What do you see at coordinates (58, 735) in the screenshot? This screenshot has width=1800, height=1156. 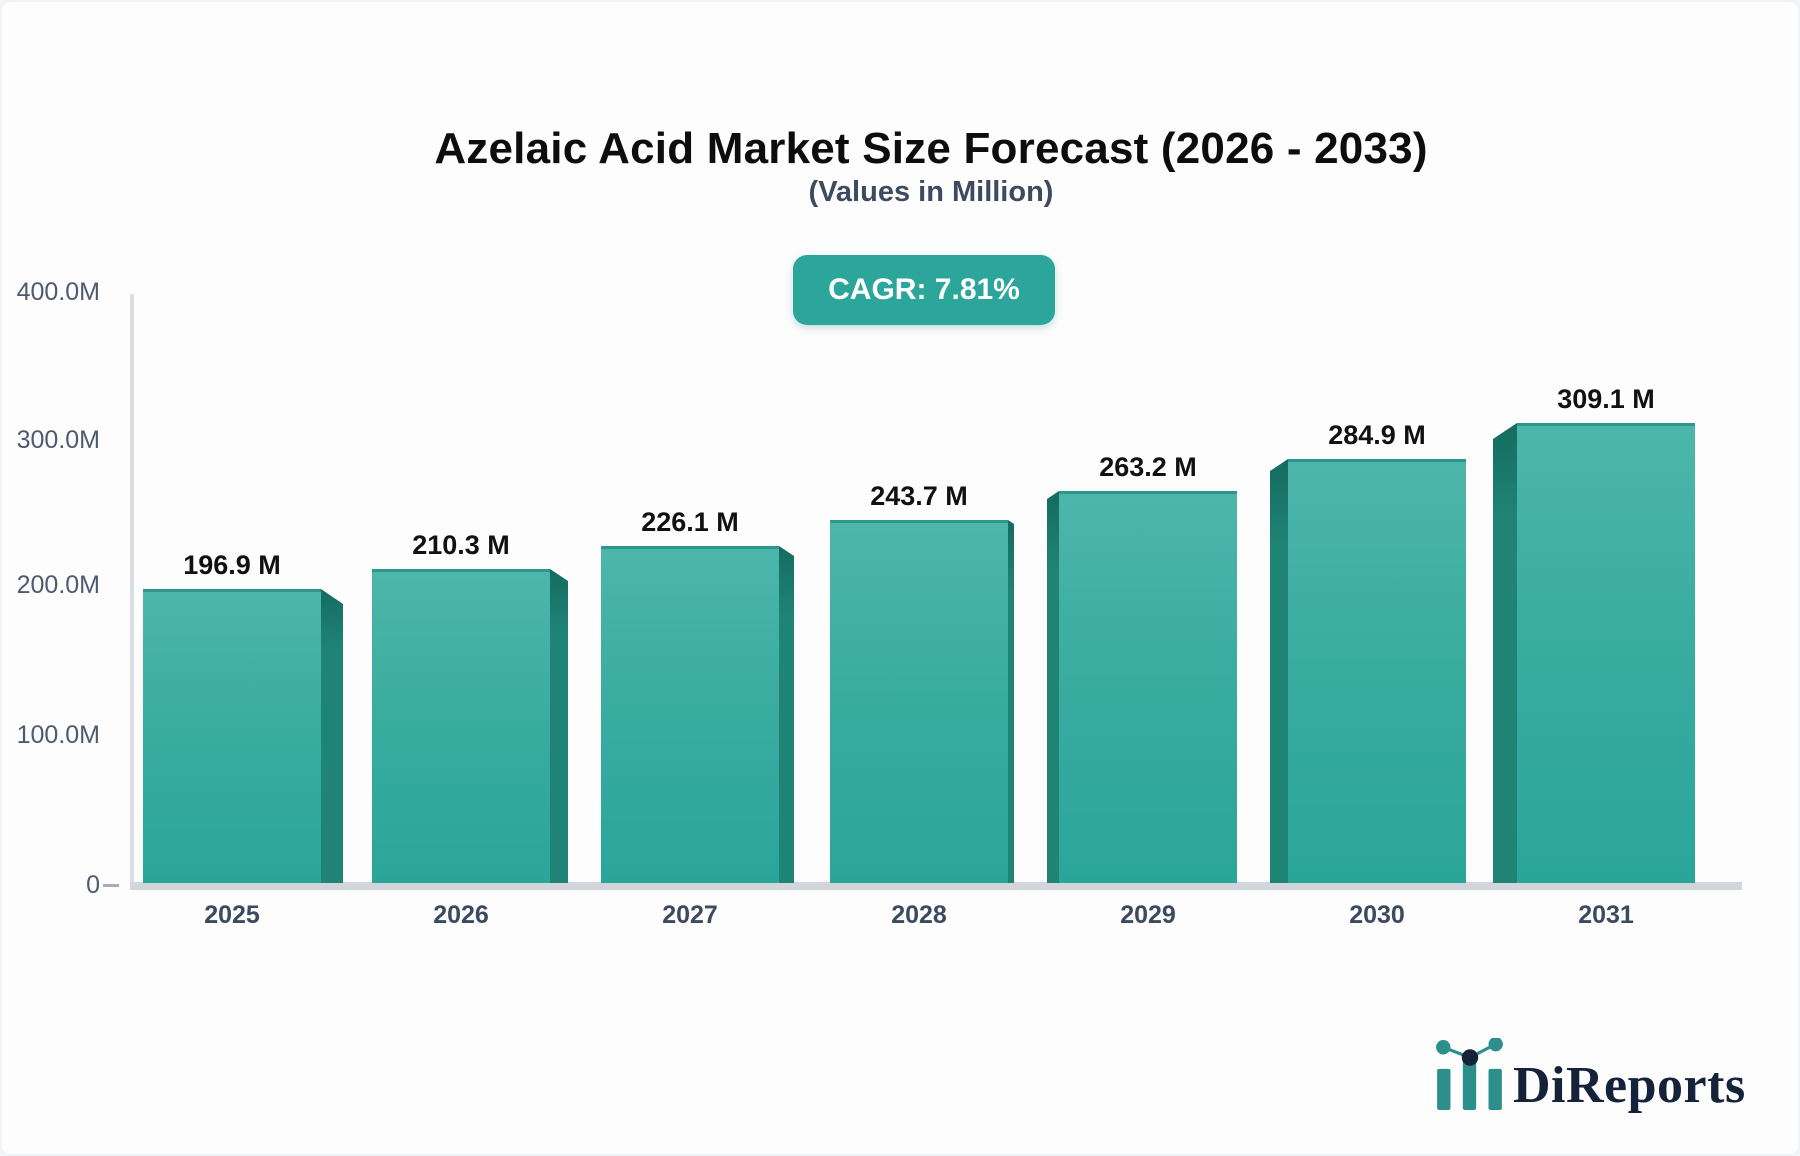 I see `y-axis-tick-label: 100.0M` at bounding box center [58, 735].